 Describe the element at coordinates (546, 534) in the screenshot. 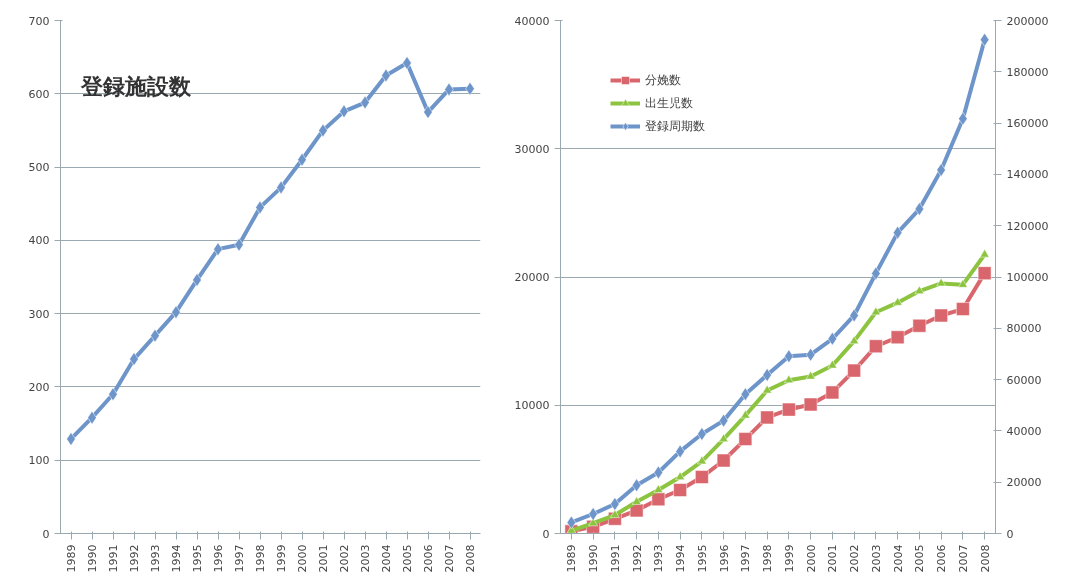

I see `y-tick-label: 0` at that location.